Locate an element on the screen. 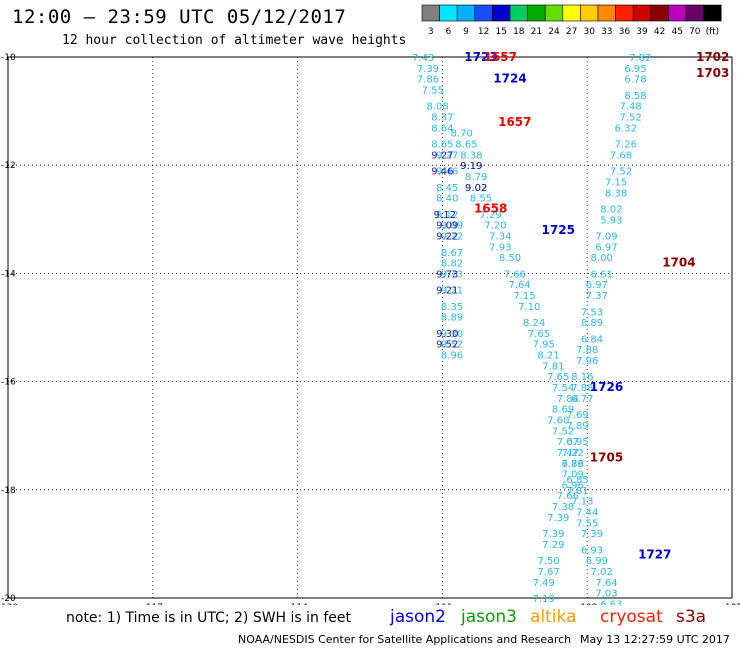 This screenshot has height=650, width=740. scale-label: 30 is located at coordinates (589, 32).